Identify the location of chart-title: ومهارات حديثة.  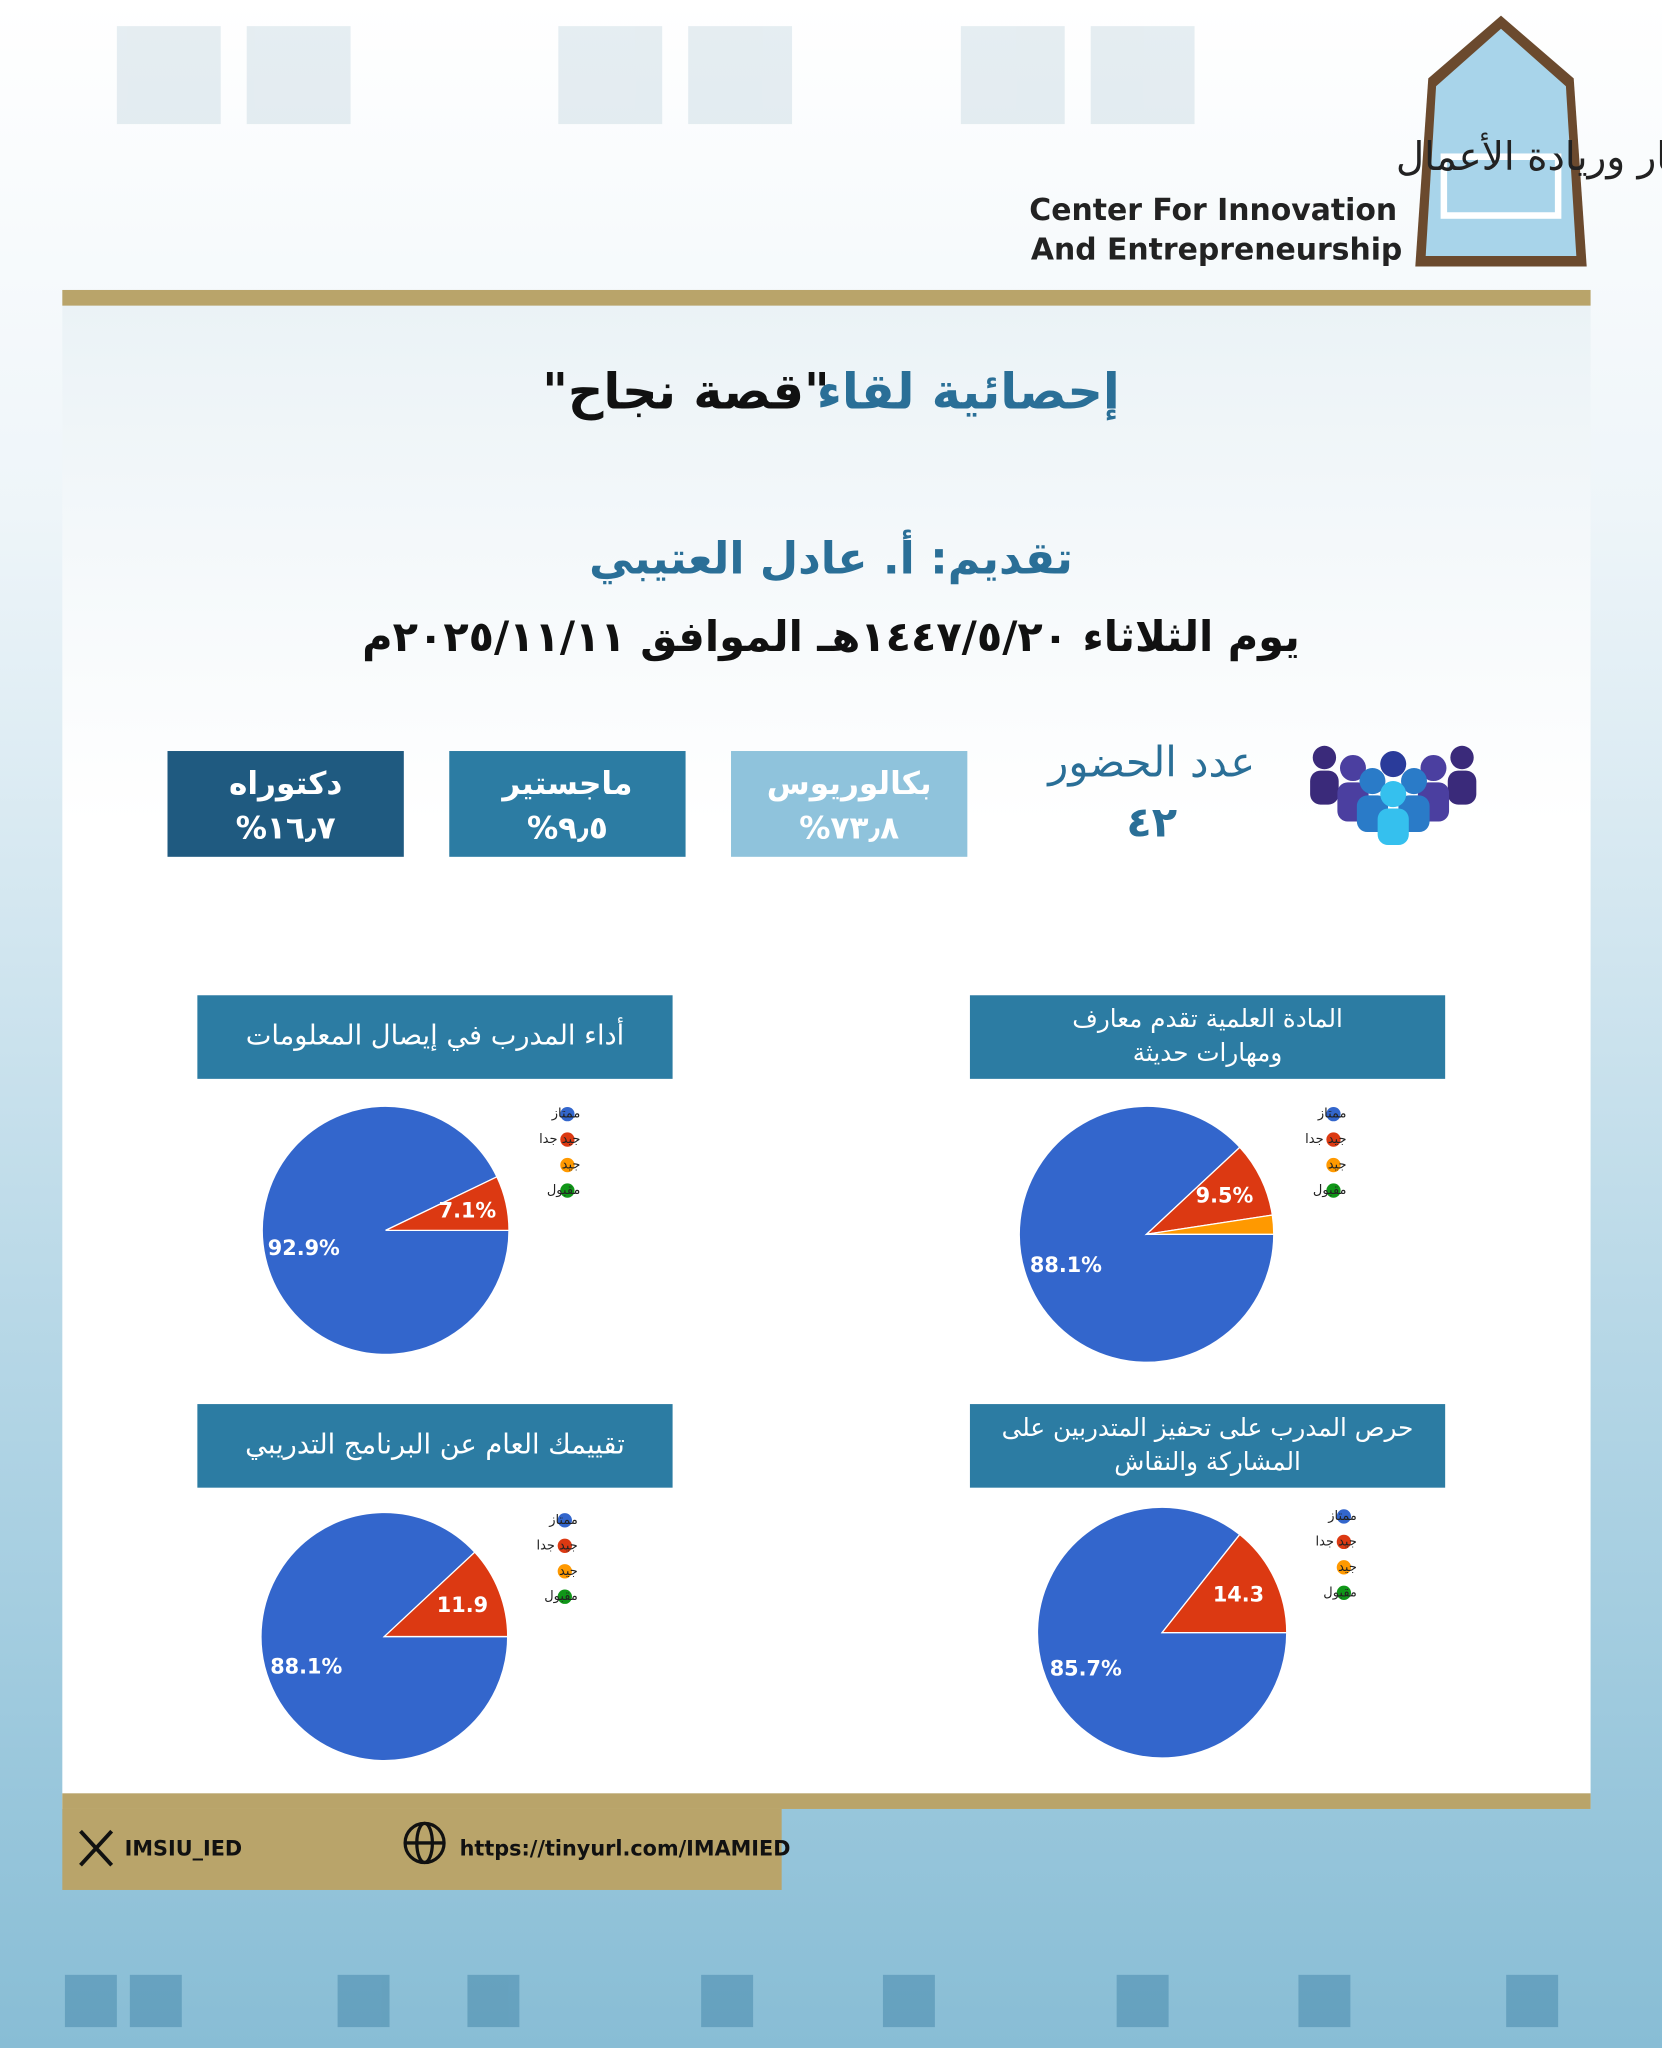
(1208, 1053).